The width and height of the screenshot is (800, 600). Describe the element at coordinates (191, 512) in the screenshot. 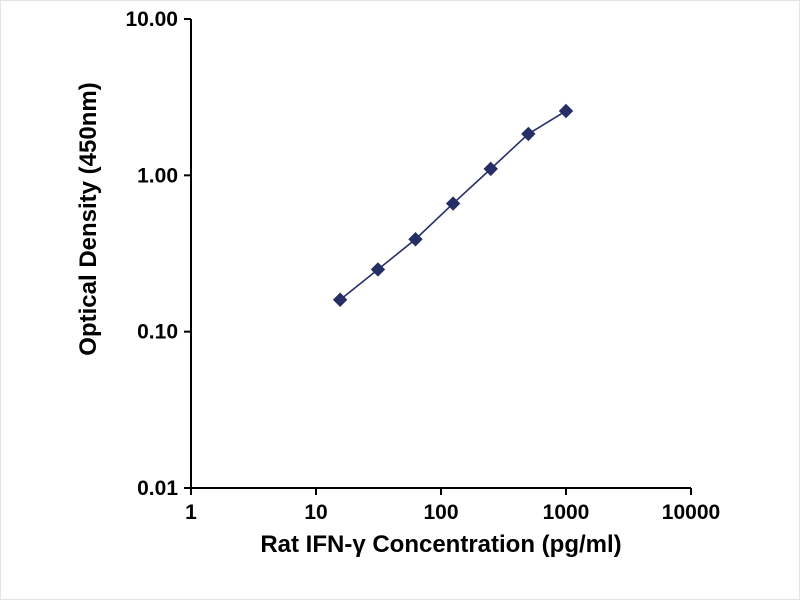

I see `x-tick-label: 1` at that location.